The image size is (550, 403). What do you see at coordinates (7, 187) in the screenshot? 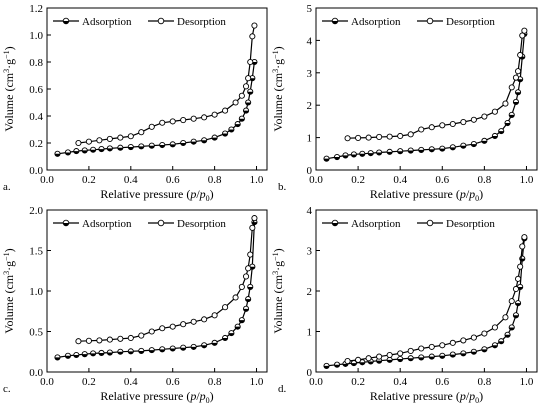
I see `panel-label: a.` at bounding box center [7, 187].